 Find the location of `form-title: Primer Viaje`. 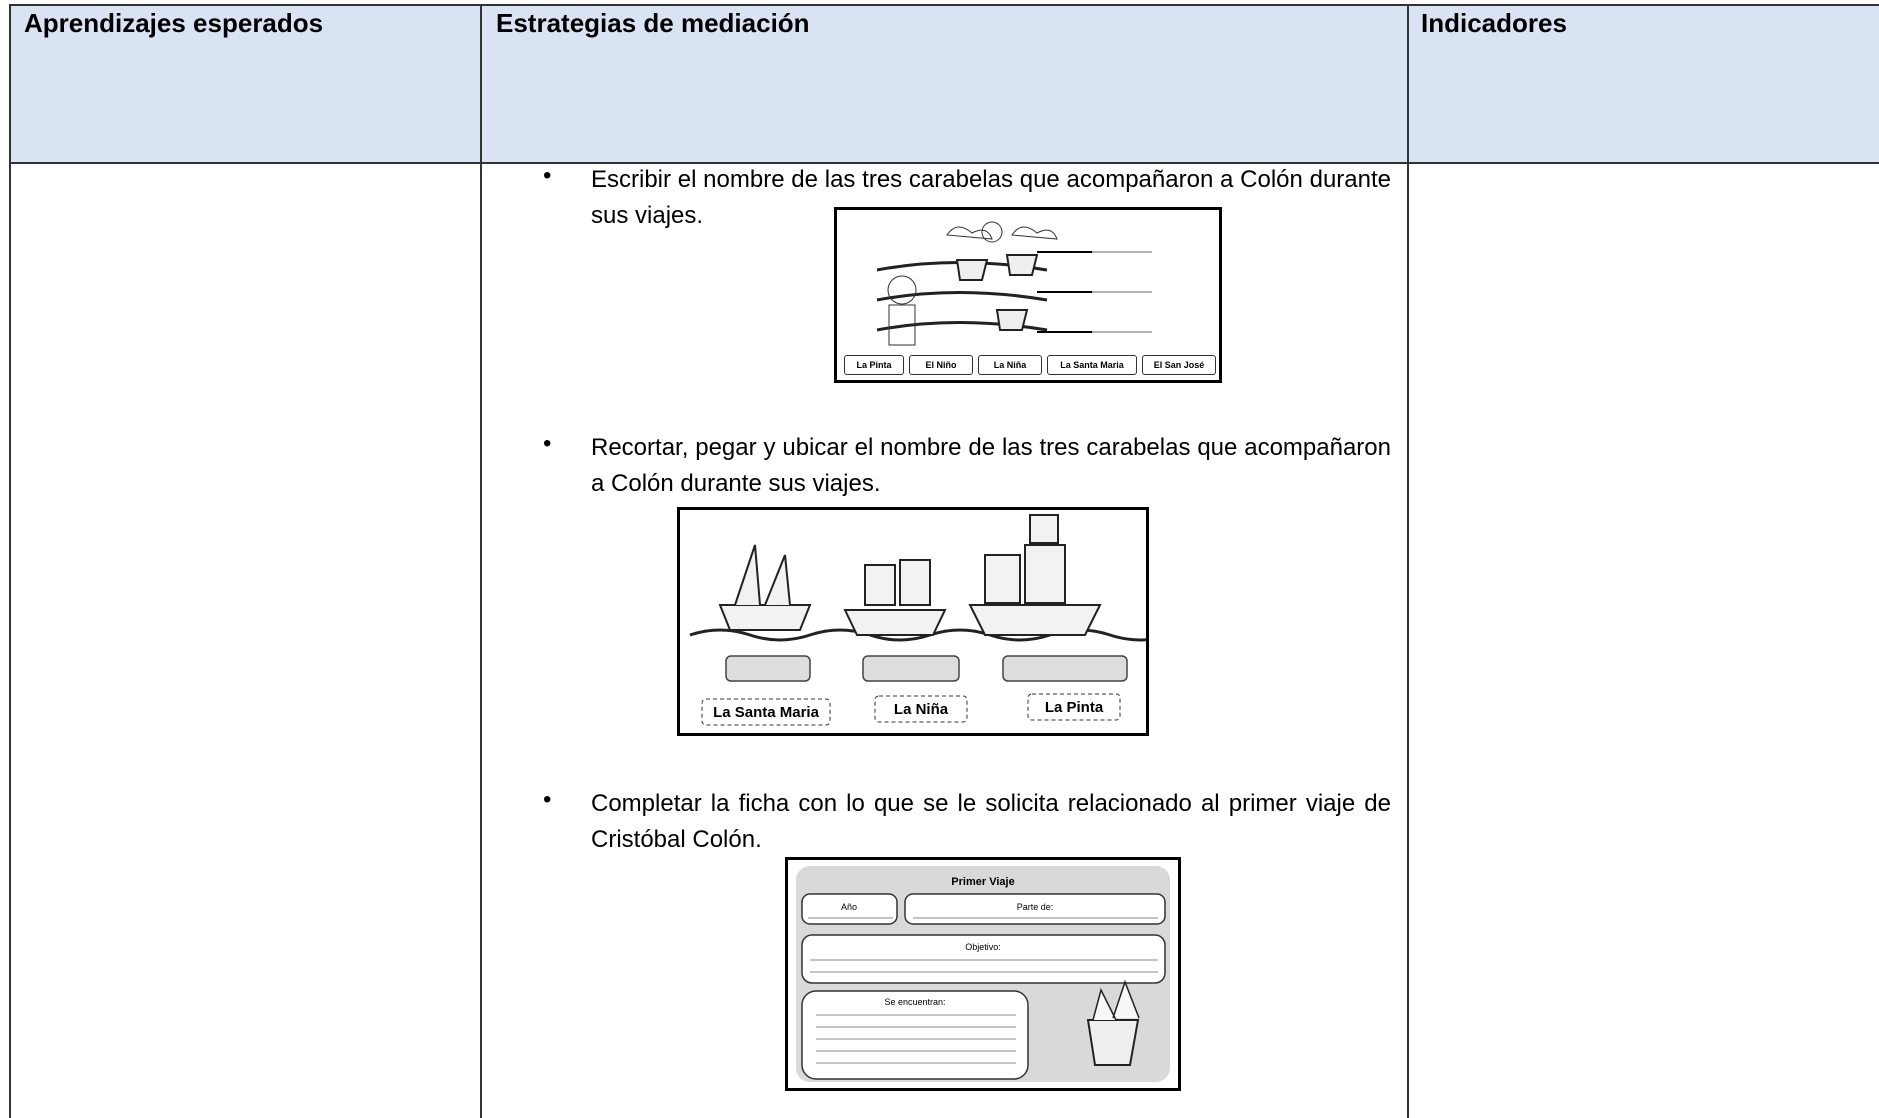

form-title: Primer Viaje is located at coordinates (982, 882).